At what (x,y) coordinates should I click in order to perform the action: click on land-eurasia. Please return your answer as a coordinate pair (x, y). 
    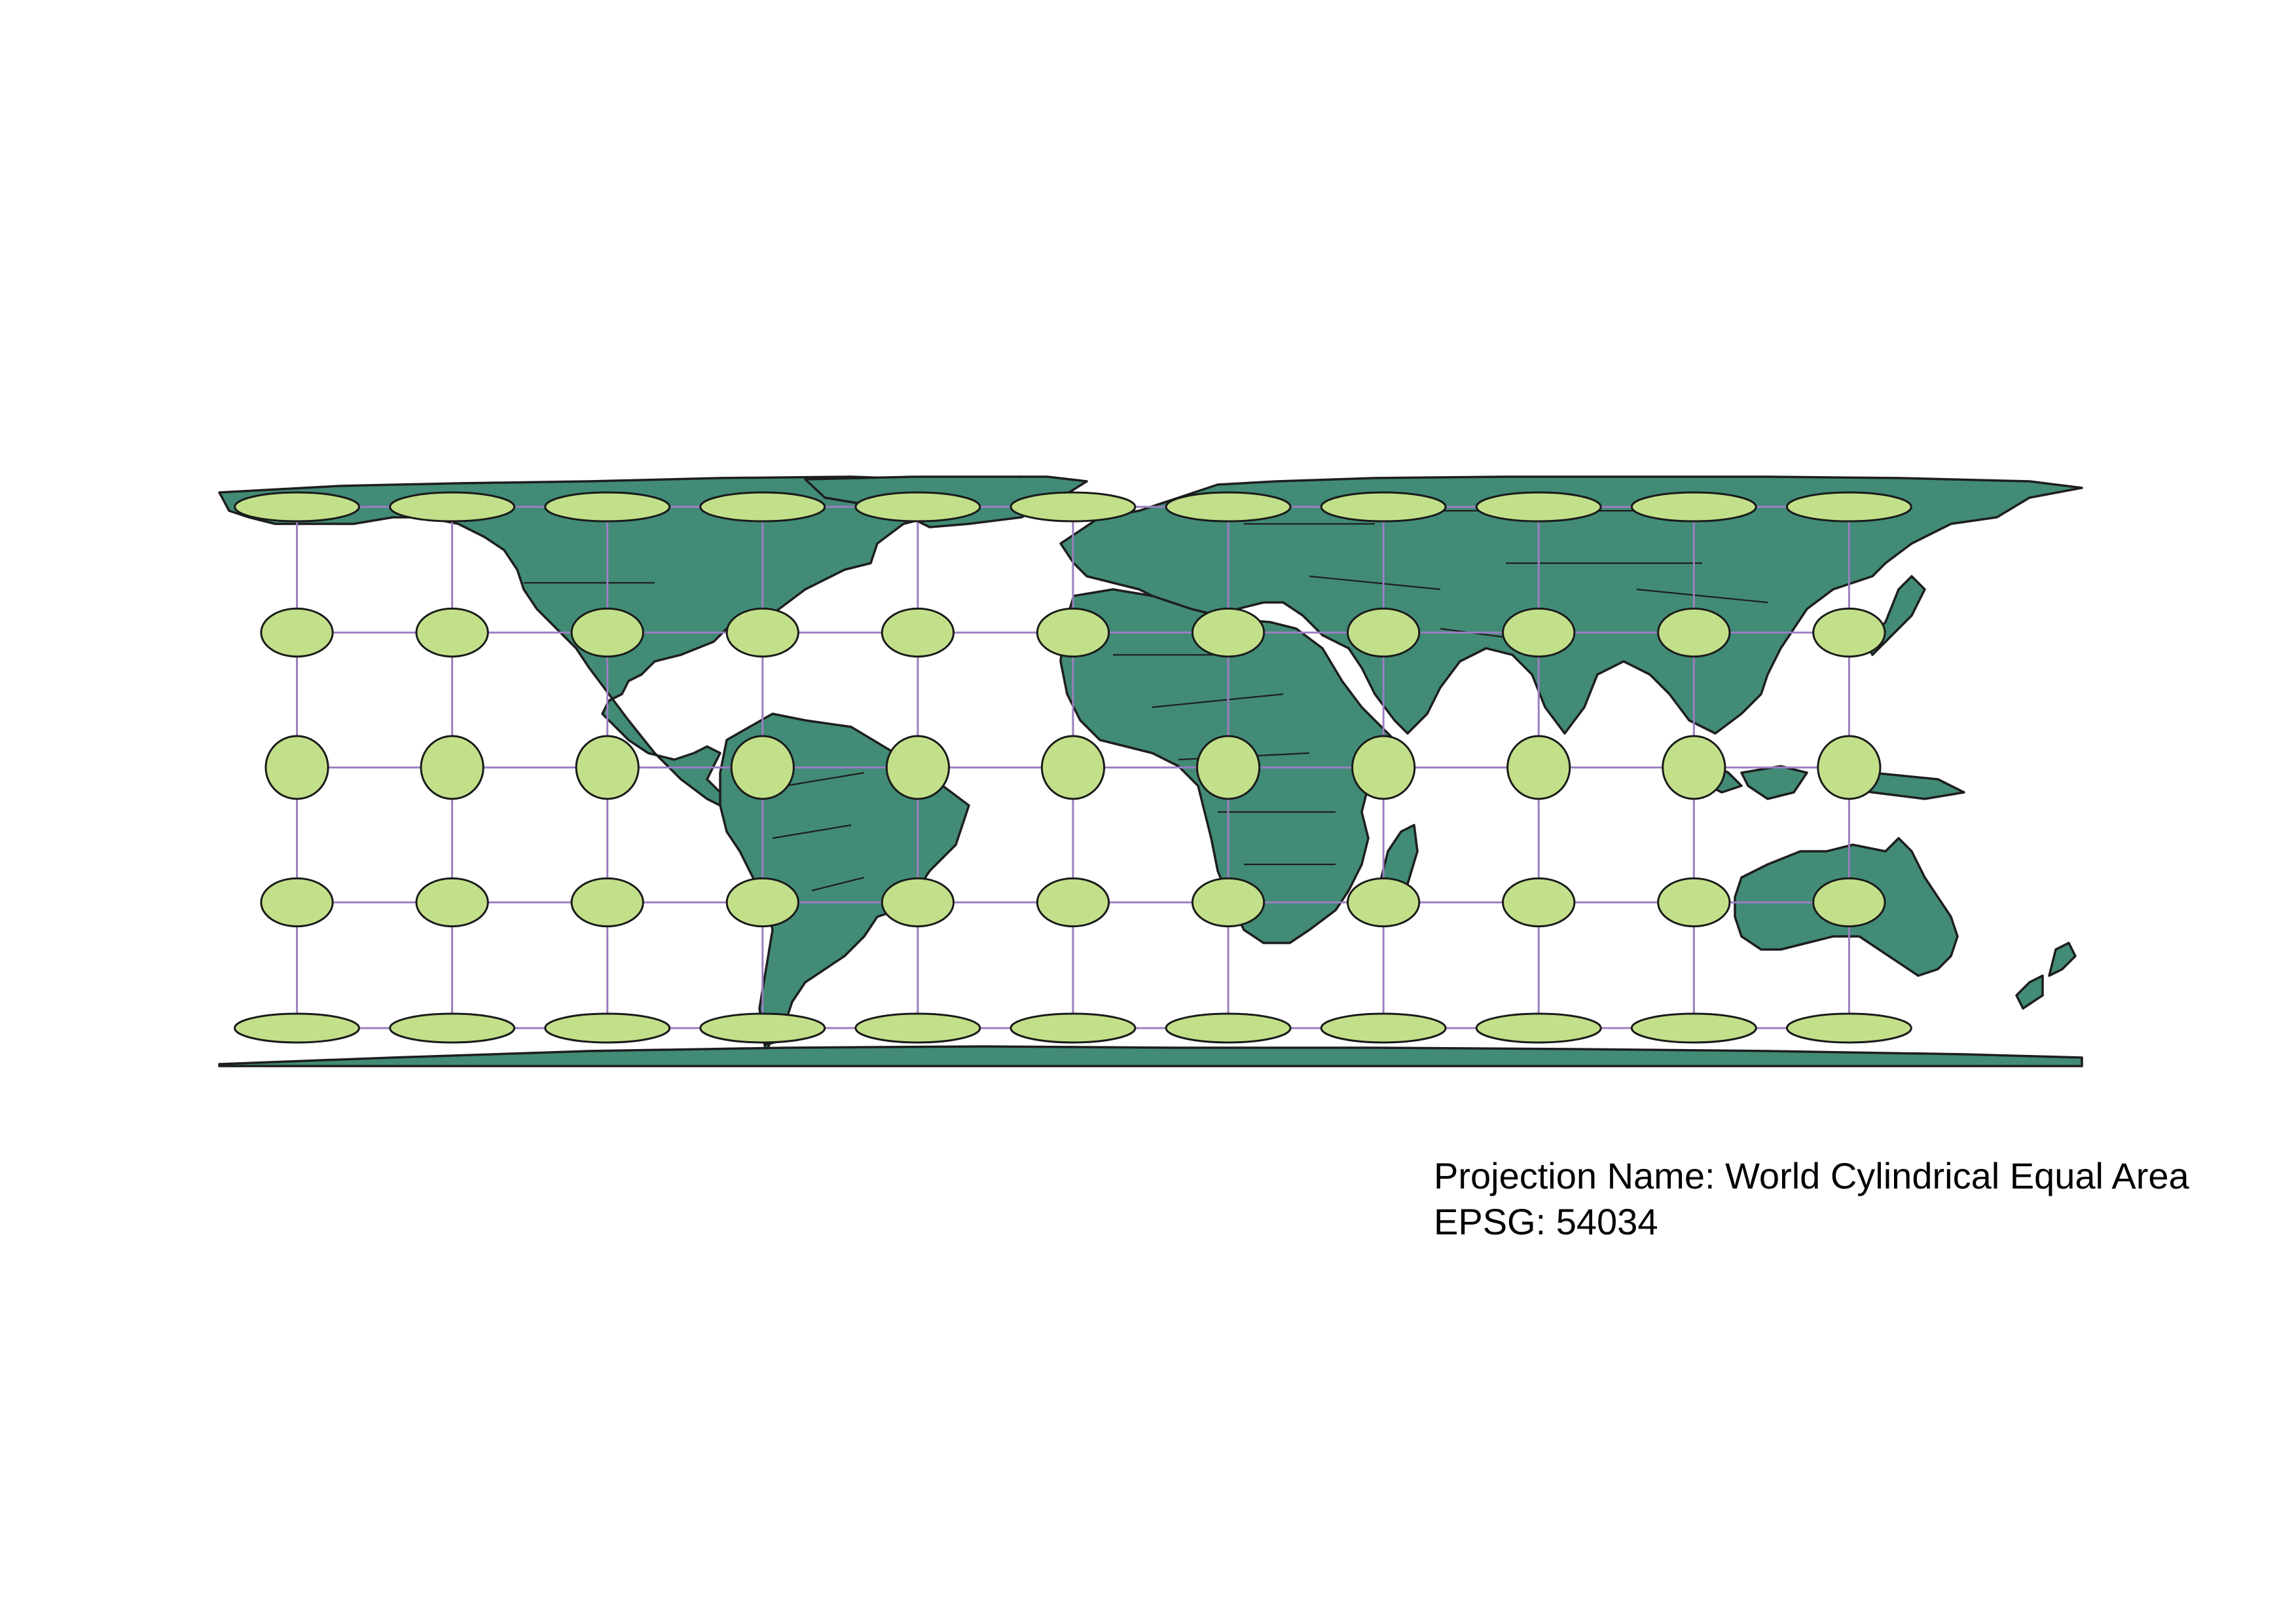
    Looking at the image, I should click on (1571, 605).